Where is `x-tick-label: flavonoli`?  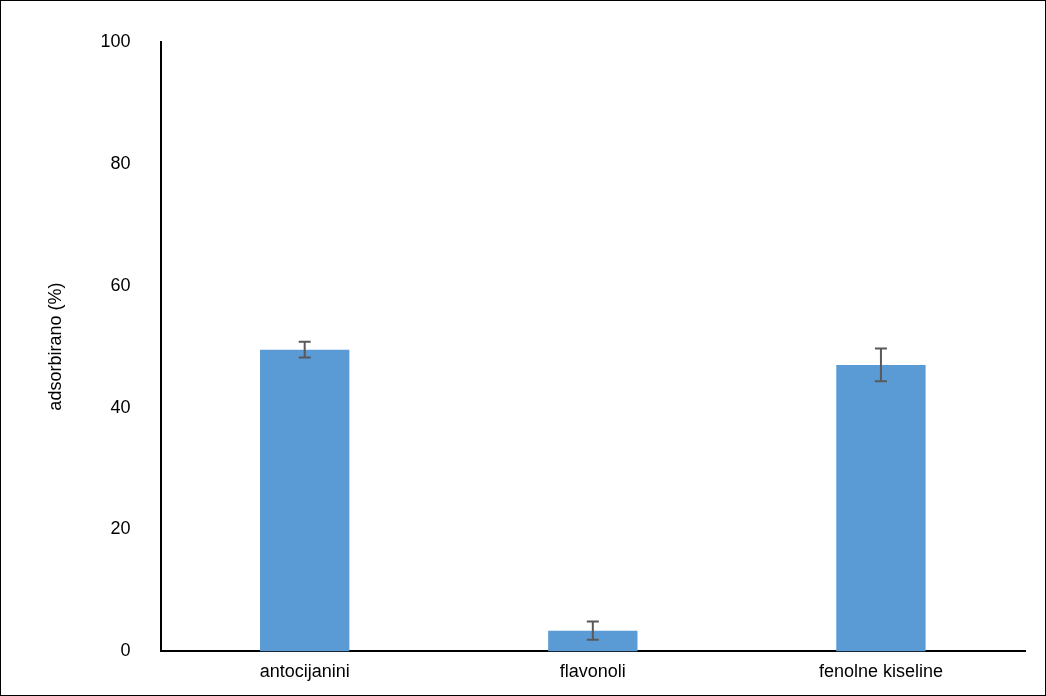 x-tick-label: flavonoli is located at coordinates (592, 671).